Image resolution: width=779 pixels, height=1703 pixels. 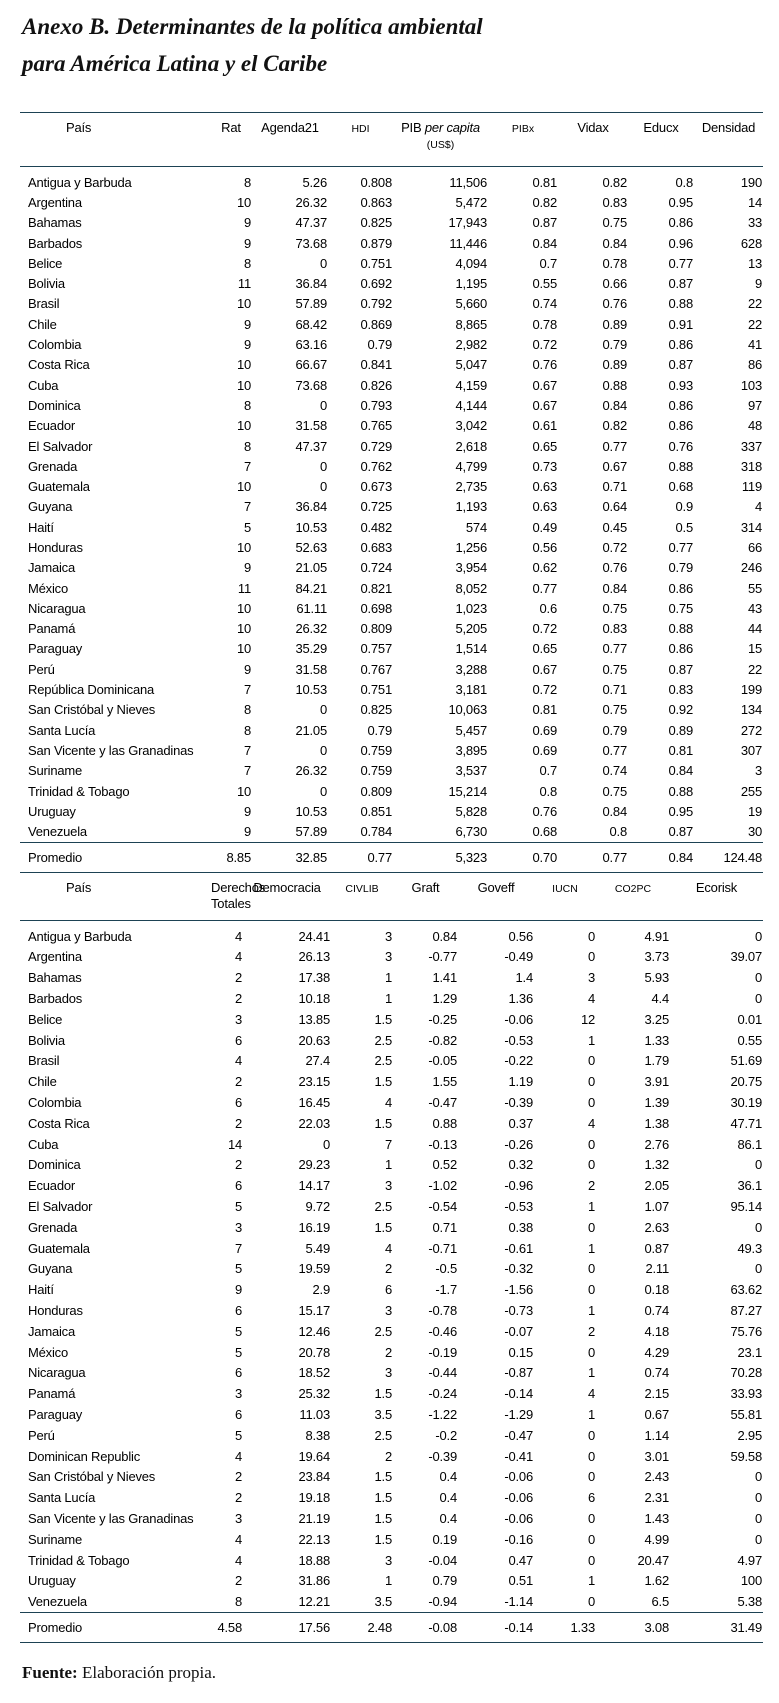 What do you see at coordinates (653, 1560) in the screenshot?
I see `value-cell: 20.47` at bounding box center [653, 1560].